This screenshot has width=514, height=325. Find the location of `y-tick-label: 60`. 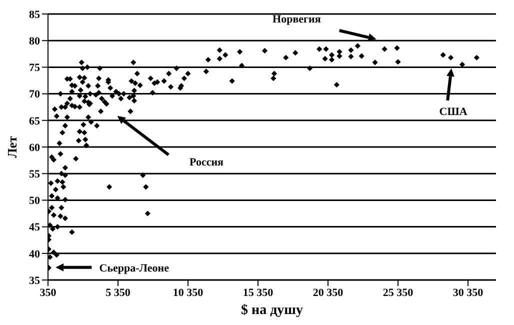

y-tick-label: 60 is located at coordinates (34, 148).